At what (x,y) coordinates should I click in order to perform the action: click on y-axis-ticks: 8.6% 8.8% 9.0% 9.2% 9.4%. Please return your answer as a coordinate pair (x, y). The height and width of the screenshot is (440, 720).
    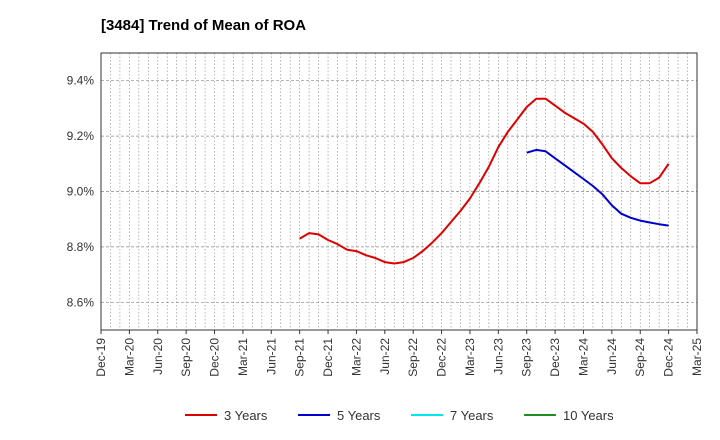
    Looking at the image, I should click on (81, 192).